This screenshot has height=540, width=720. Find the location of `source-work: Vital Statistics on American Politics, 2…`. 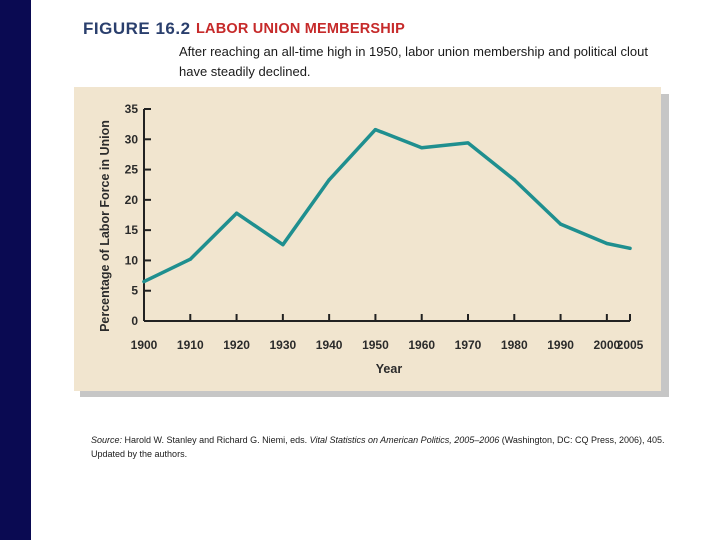

source-work: Vital Statistics on American Politics, 2… is located at coordinates (404, 440).